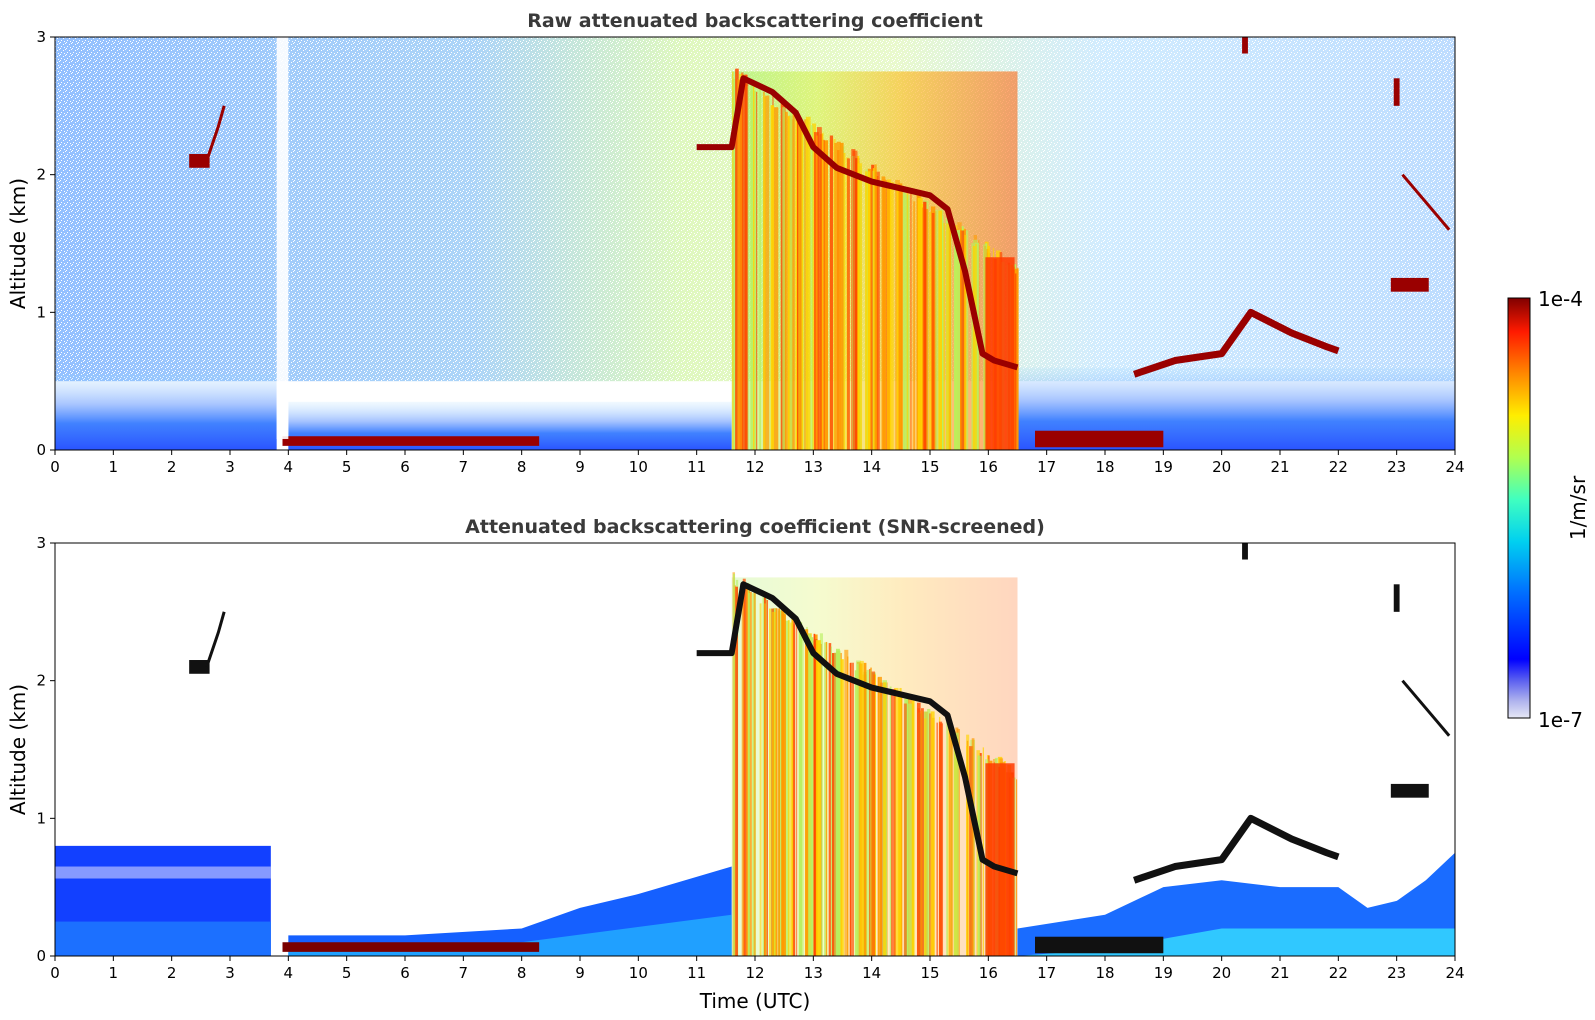 This screenshot has height=1020, width=1595. I want to click on y-tick-label: 1, so click(41, 312).